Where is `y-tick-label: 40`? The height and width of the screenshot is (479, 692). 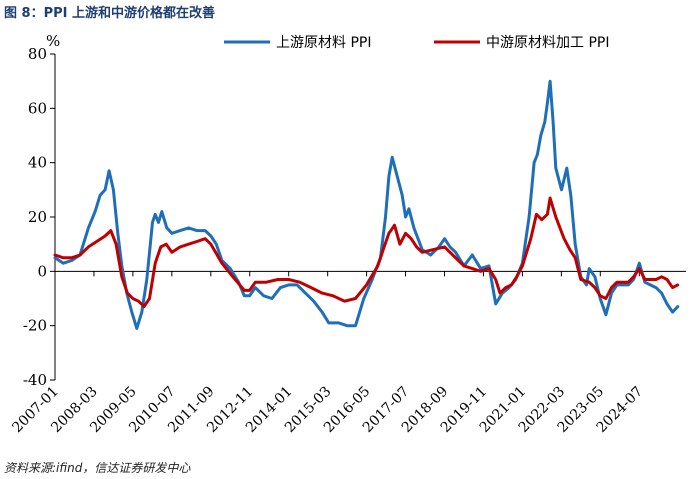
y-tick-label: 40 is located at coordinates (37, 163).